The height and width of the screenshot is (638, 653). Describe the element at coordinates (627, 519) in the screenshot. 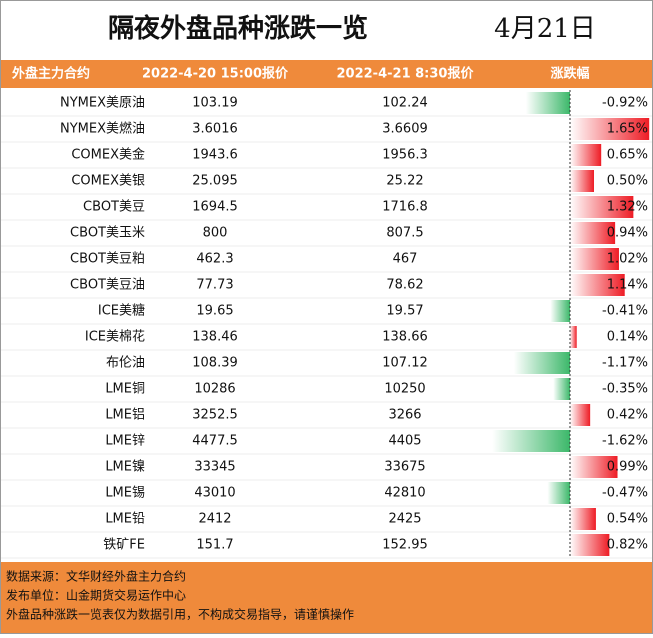

I see `change-label: 0.54%` at that location.